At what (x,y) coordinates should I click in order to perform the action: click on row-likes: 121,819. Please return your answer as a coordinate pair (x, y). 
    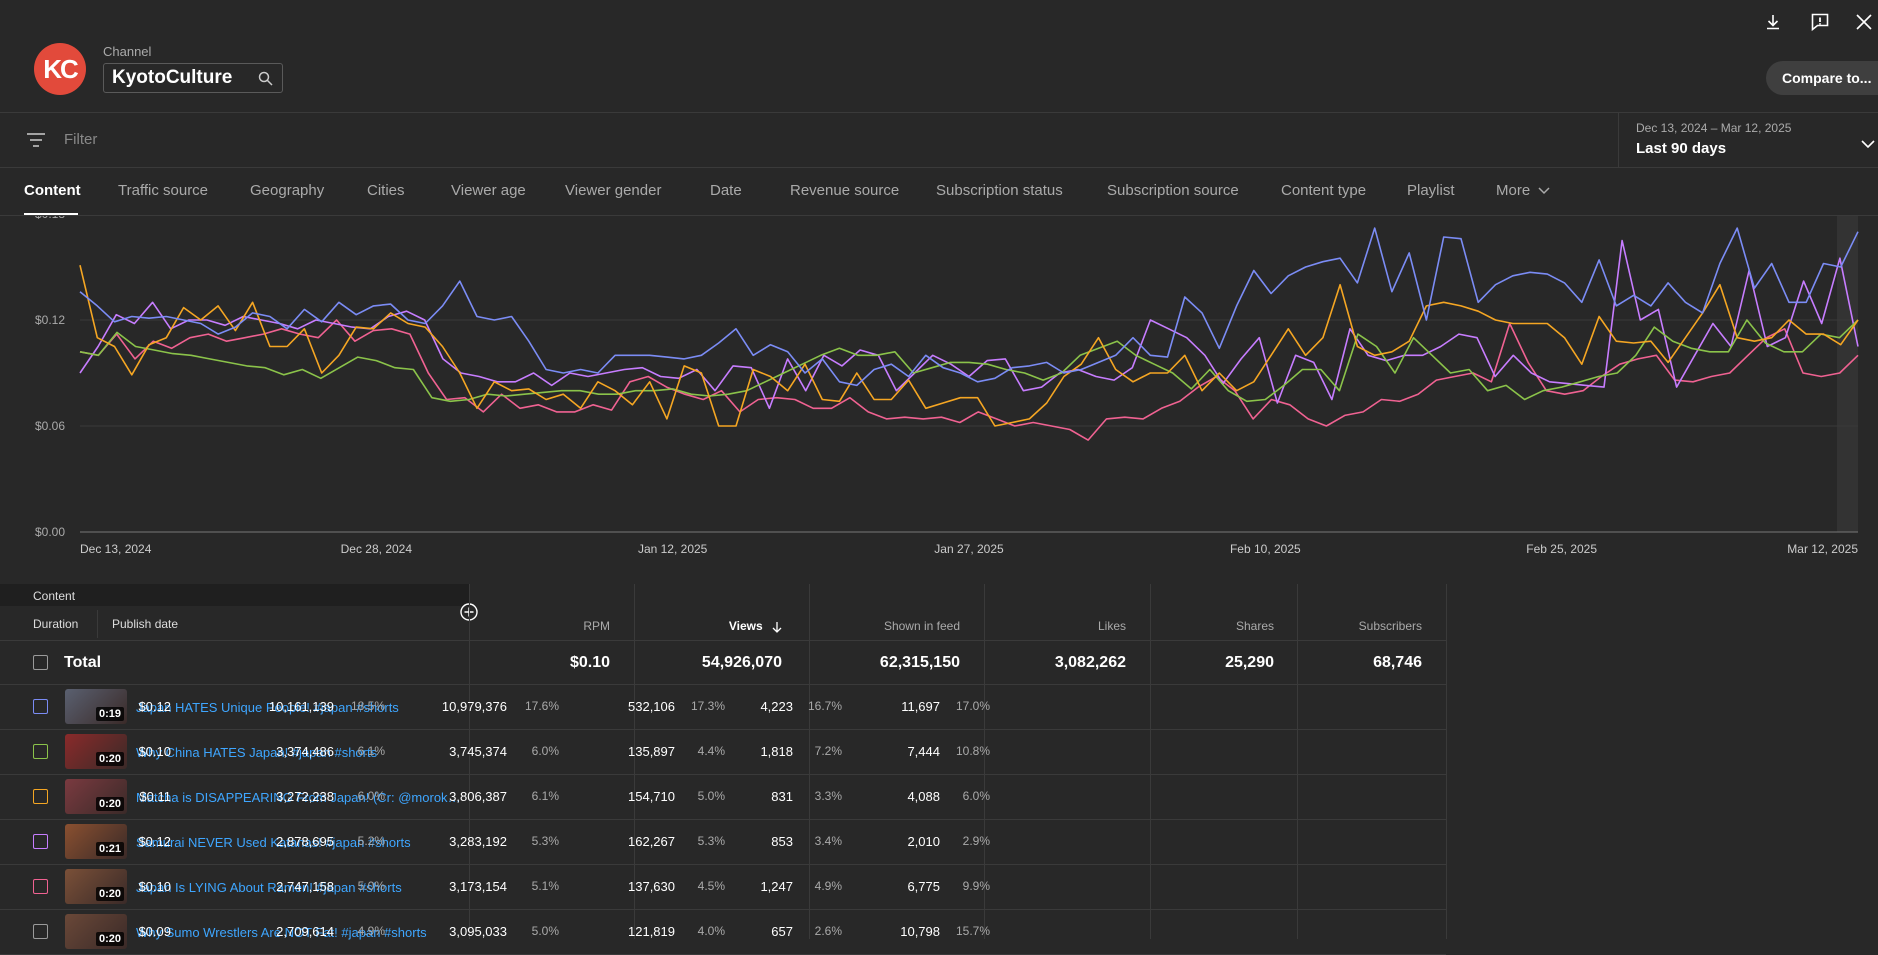
    Looking at the image, I should click on (651, 931).